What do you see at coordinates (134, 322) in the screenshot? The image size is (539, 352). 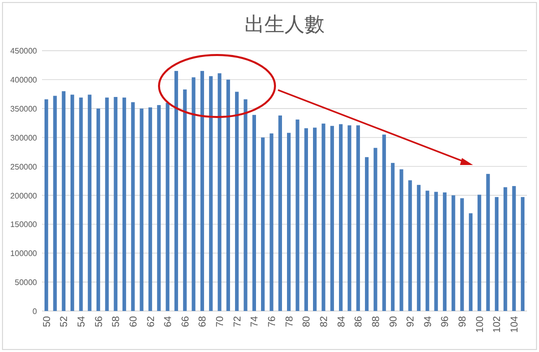 I see `x-tick-label: 60` at bounding box center [134, 322].